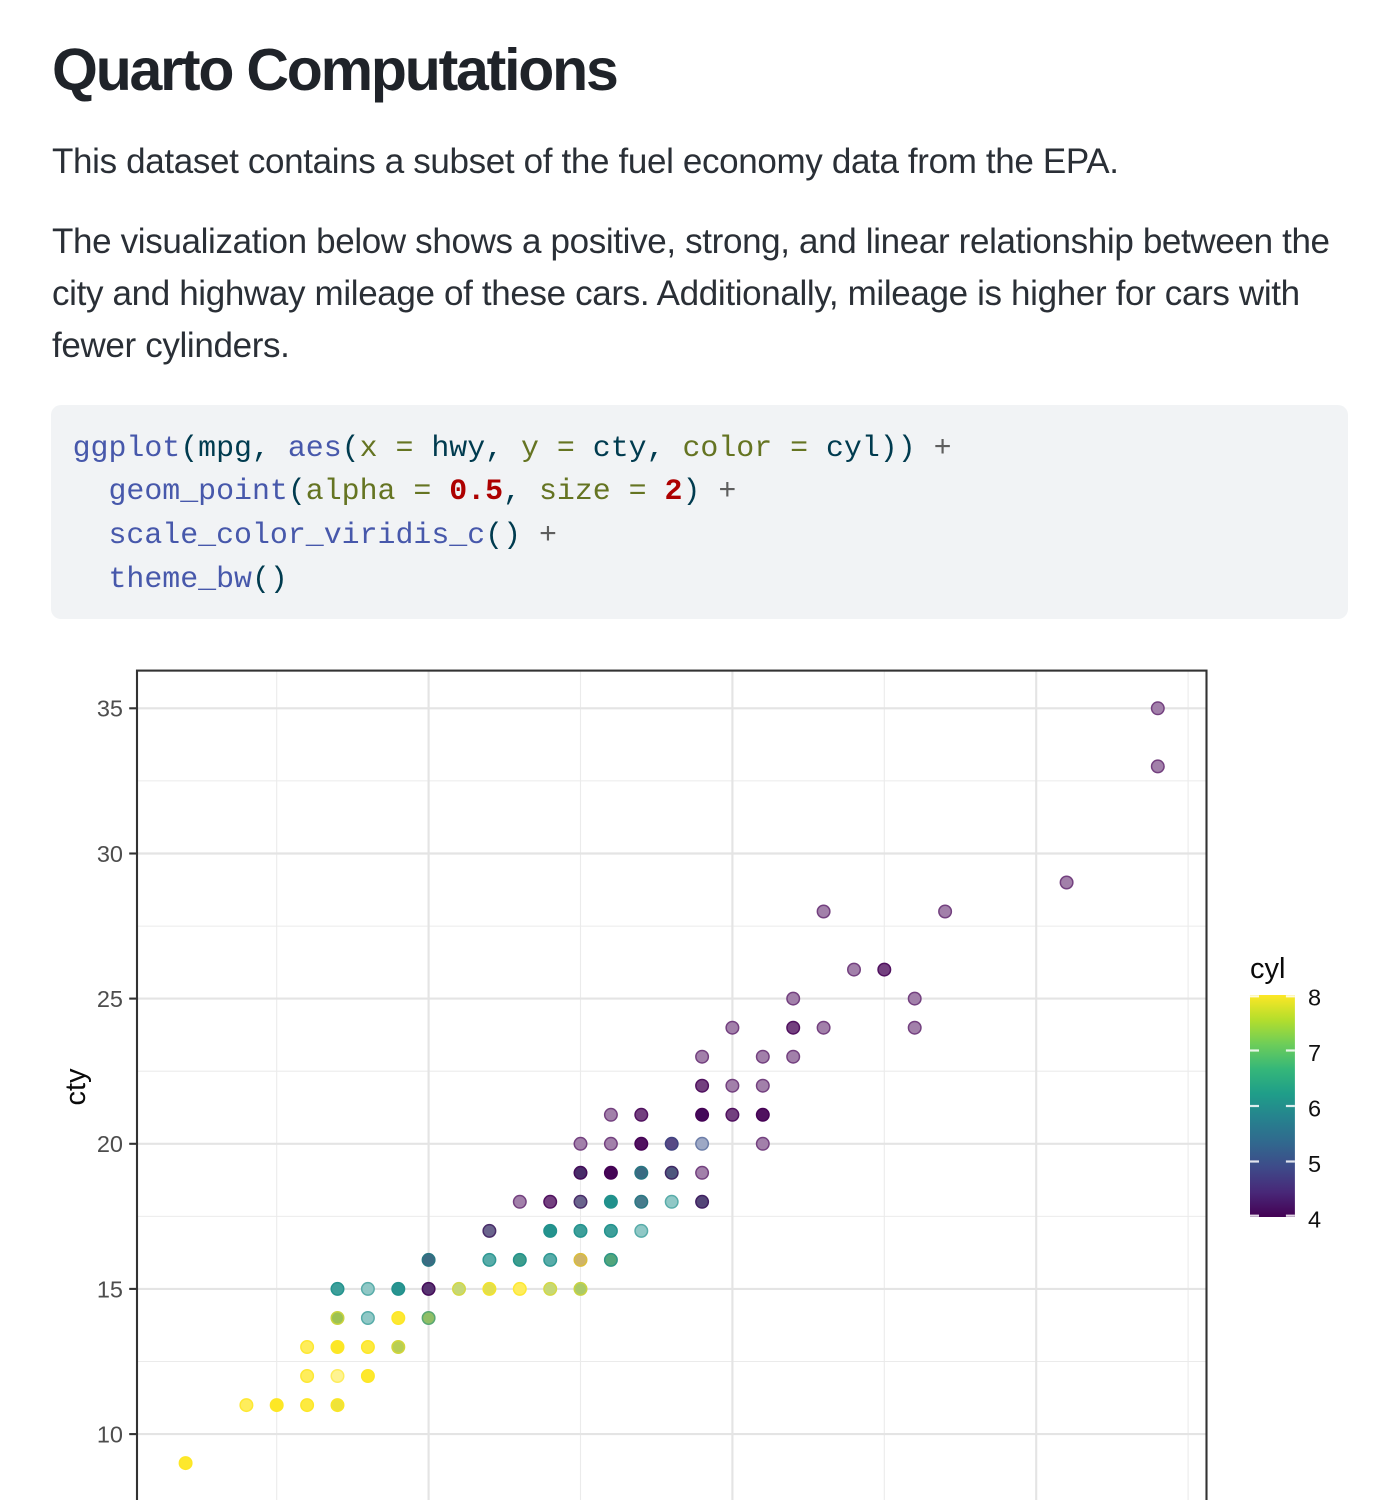 Image resolution: width=1400 pixels, height=1500 pixels. Describe the element at coordinates (1314, 1108) in the screenshot. I see `svg-text: 6` at that location.